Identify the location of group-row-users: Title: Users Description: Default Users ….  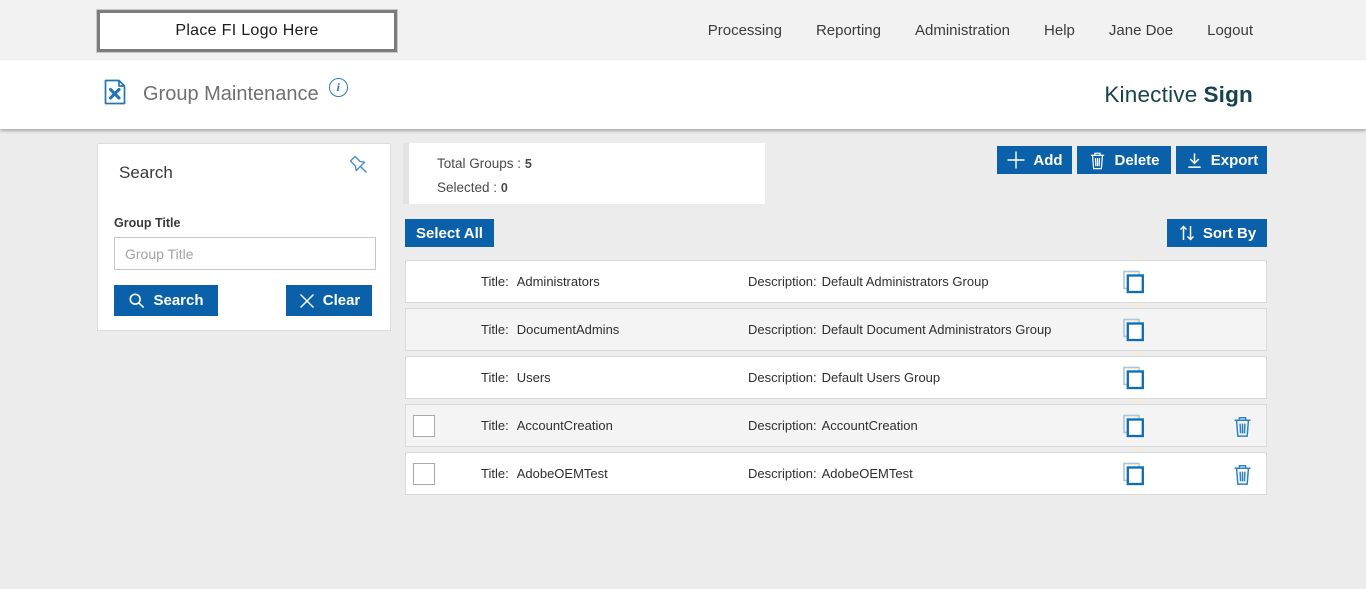
(836, 377).